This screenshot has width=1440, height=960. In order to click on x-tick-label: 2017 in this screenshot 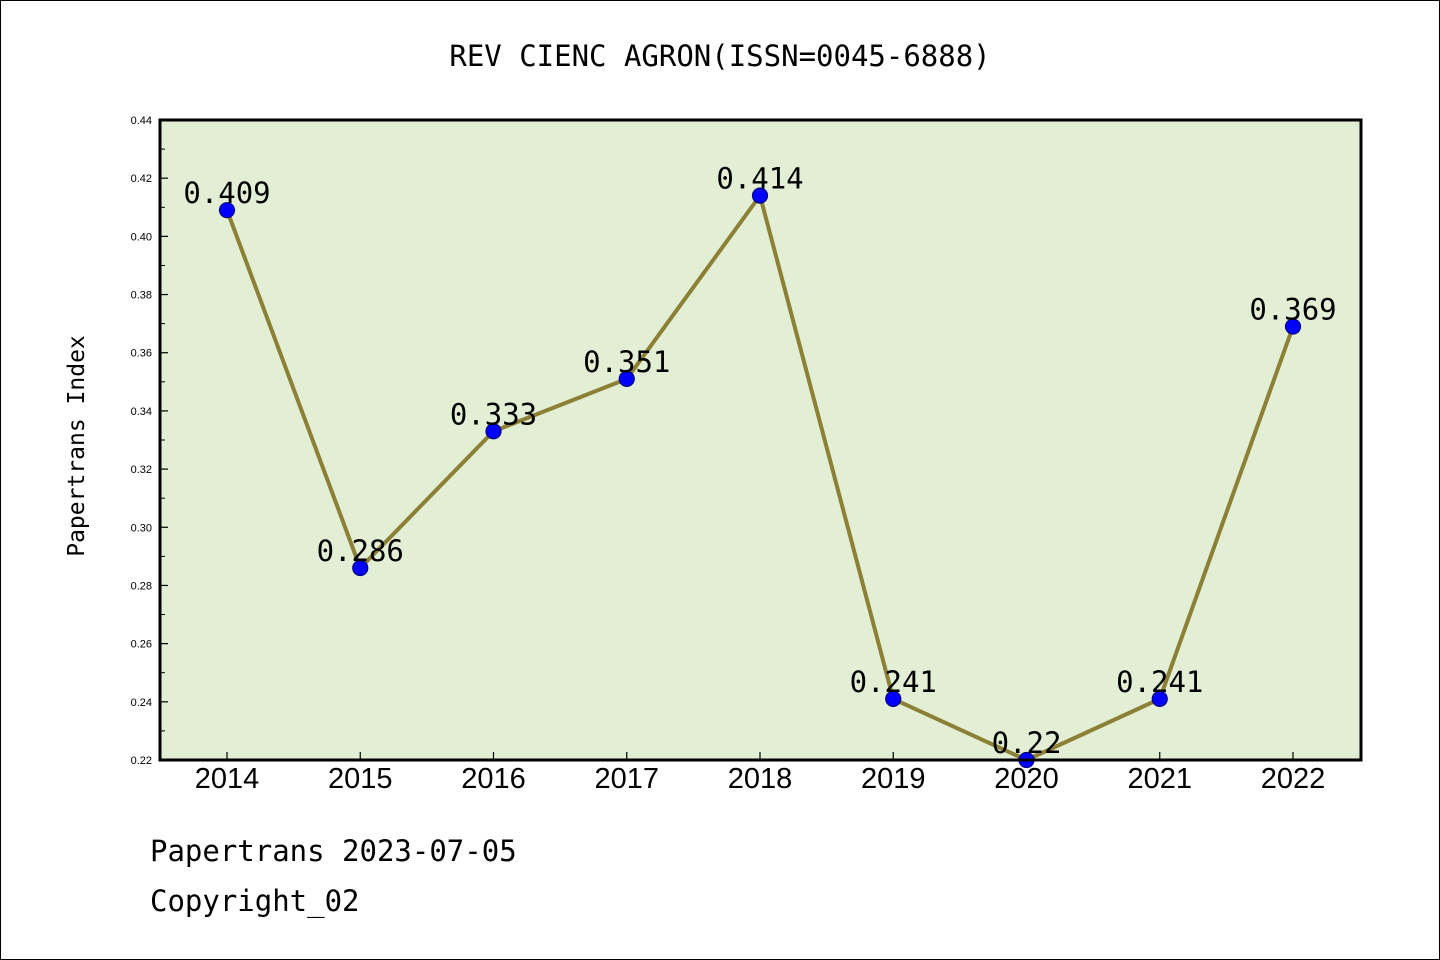, I will do `click(626, 779)`.